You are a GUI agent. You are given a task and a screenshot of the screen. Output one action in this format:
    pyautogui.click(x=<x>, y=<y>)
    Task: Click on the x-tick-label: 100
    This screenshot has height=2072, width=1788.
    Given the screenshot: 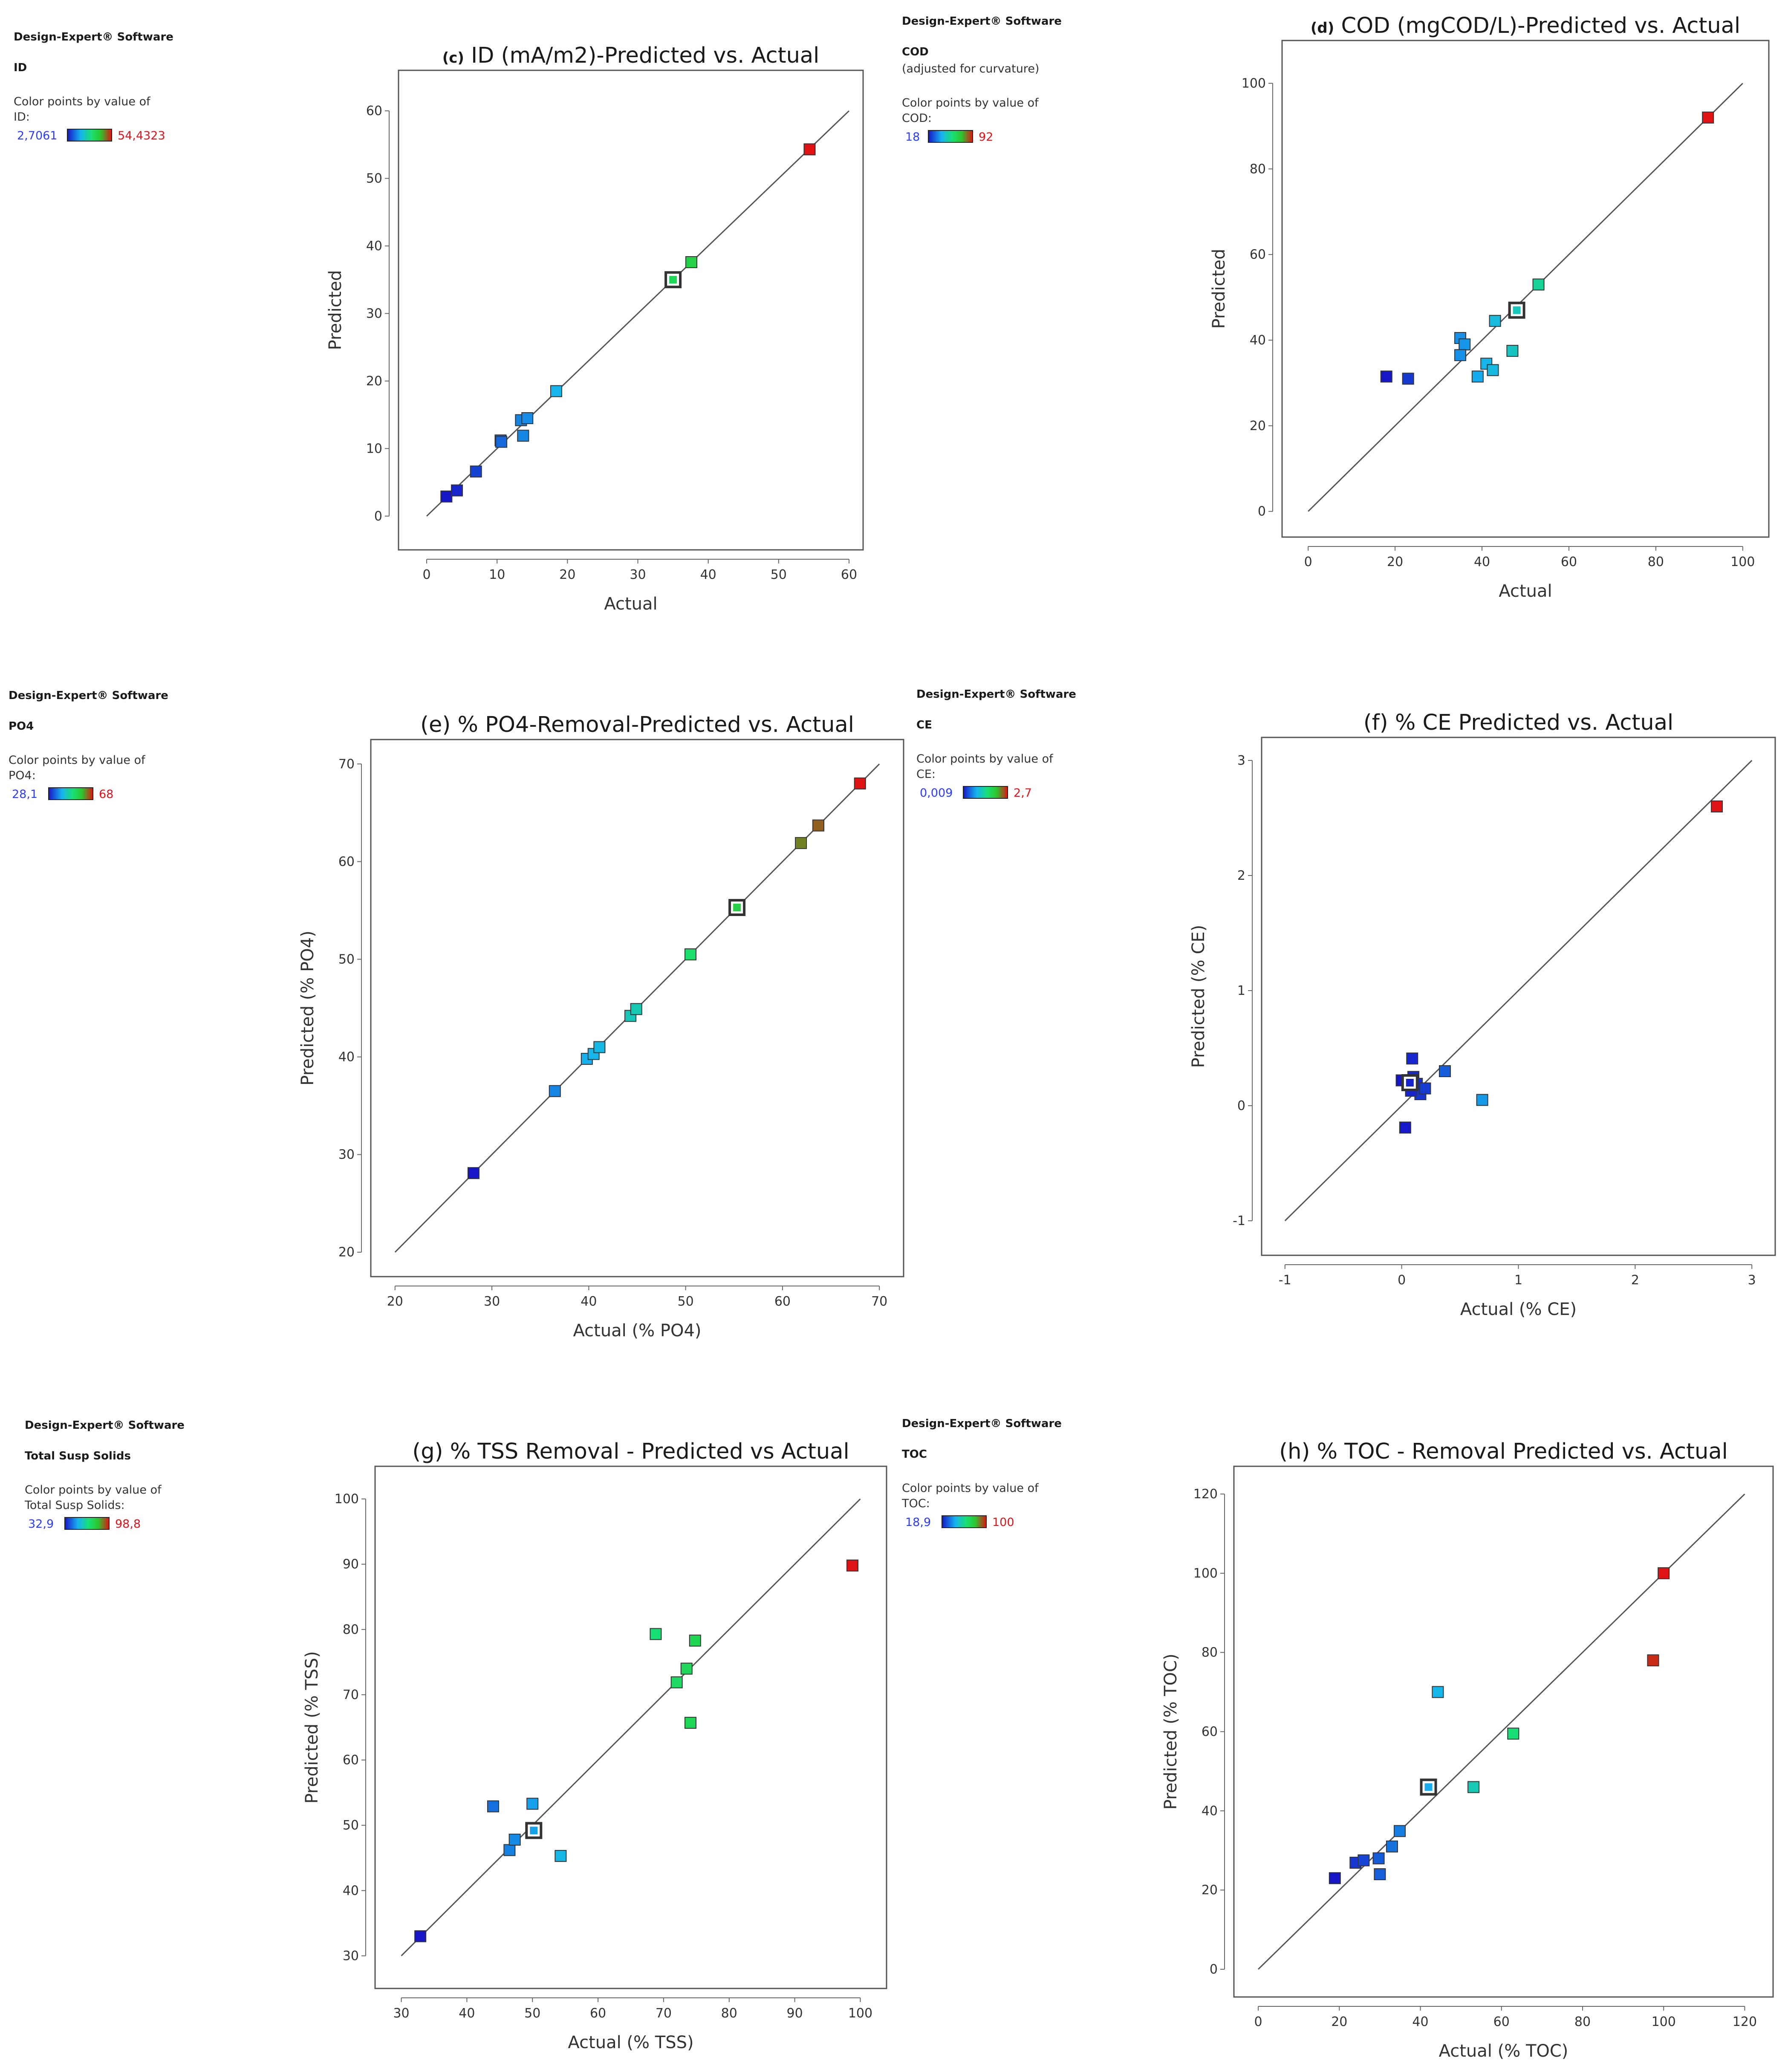 What is the action you would take?
    pyautogui.click(x=860, y=2013)
    